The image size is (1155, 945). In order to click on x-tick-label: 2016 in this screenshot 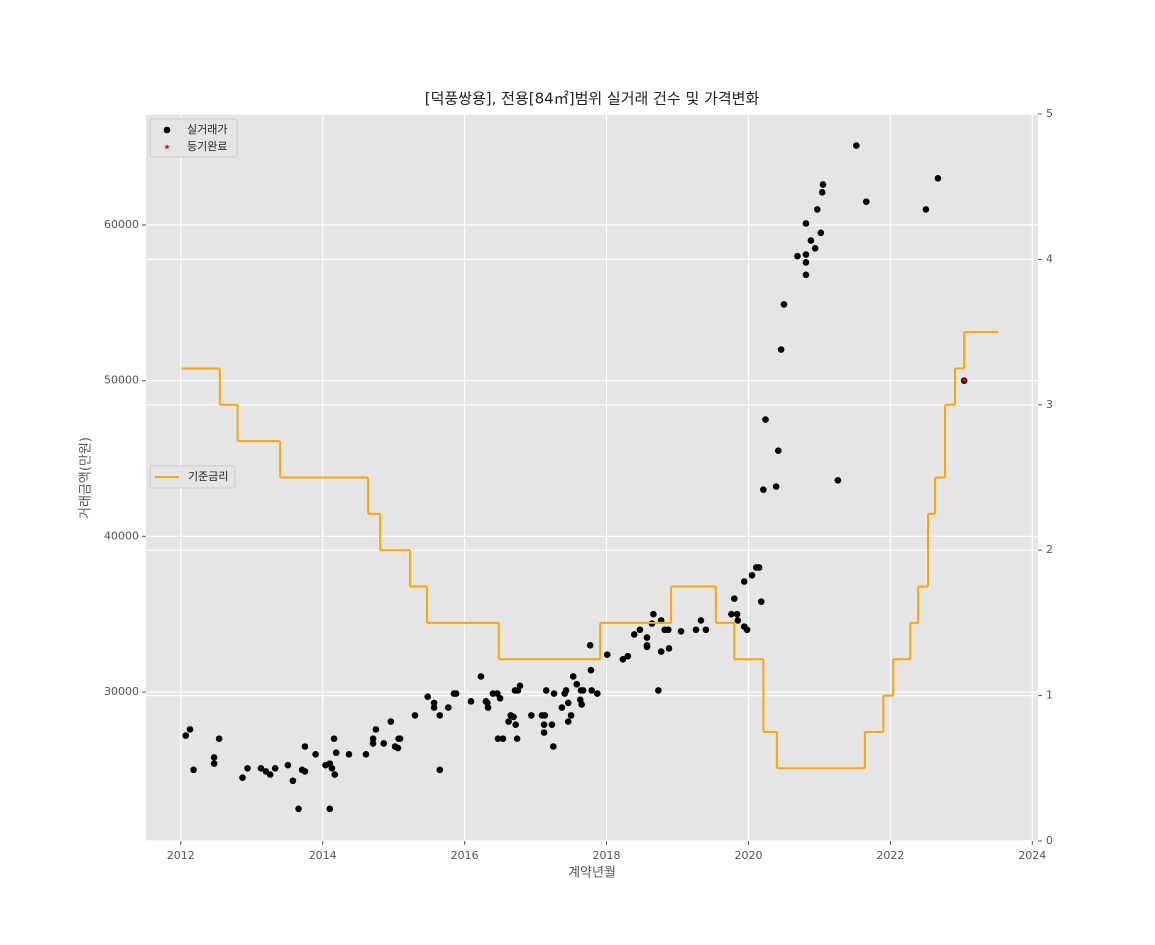, I will do `click(465, 855)`.